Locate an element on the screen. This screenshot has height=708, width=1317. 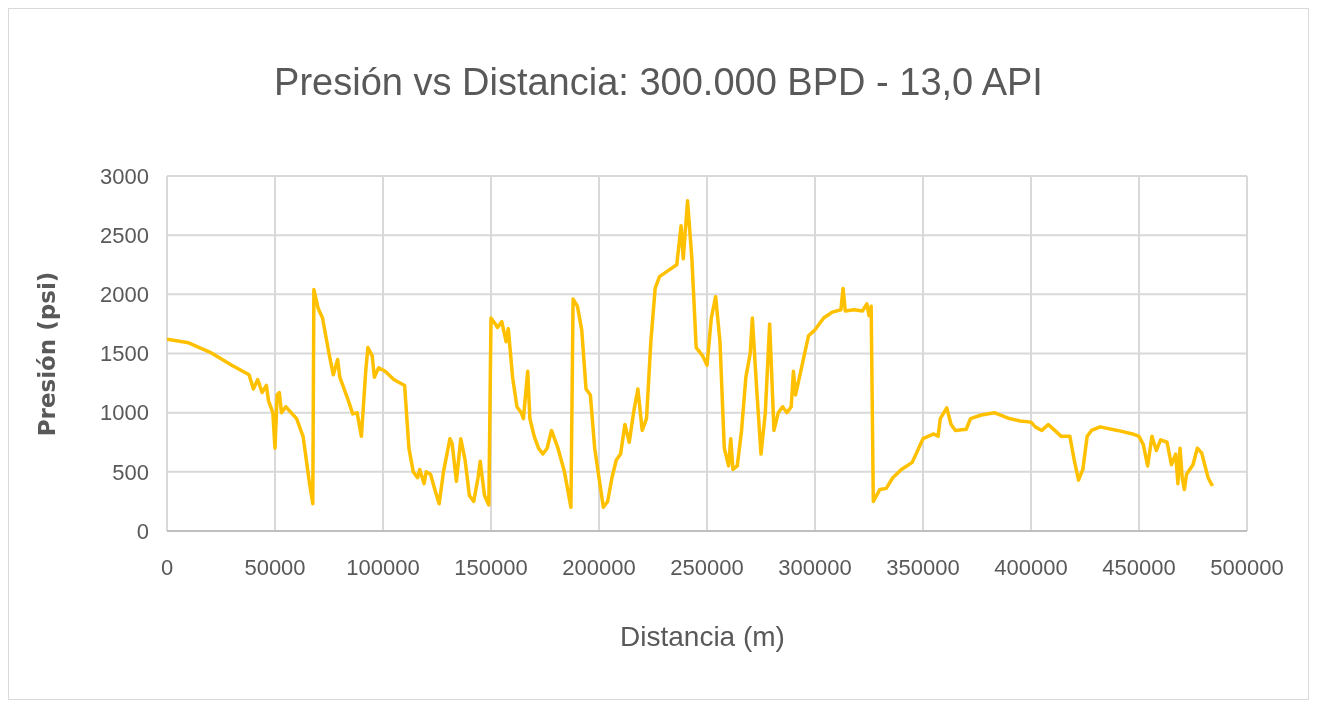
y-tick-label: 1000 is located at coordinates (124, 413).